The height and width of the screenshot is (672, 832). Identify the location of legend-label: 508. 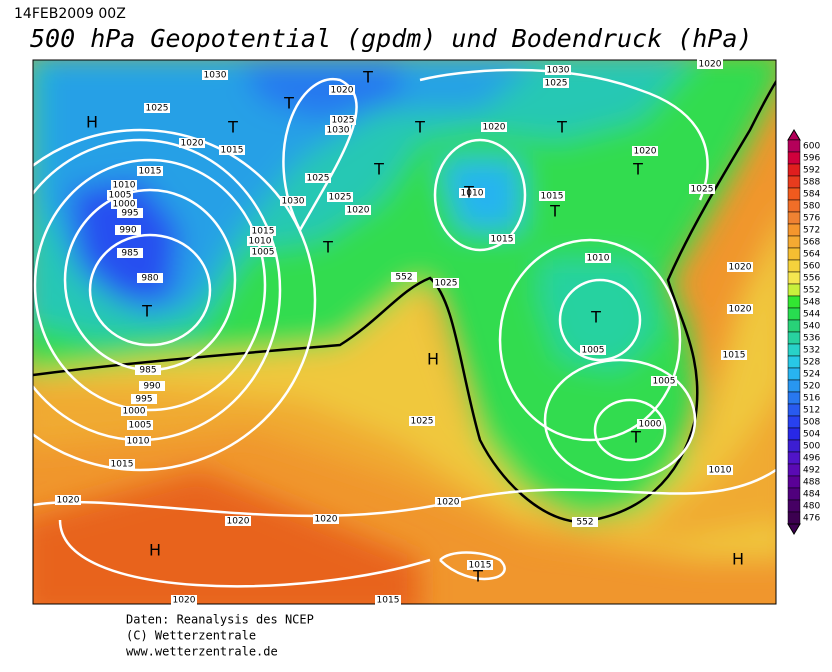
(811, 423).